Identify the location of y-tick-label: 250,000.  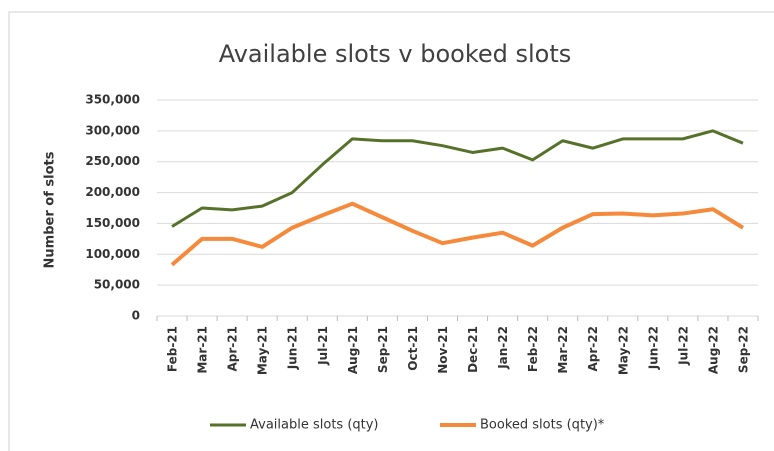
(112, 161).